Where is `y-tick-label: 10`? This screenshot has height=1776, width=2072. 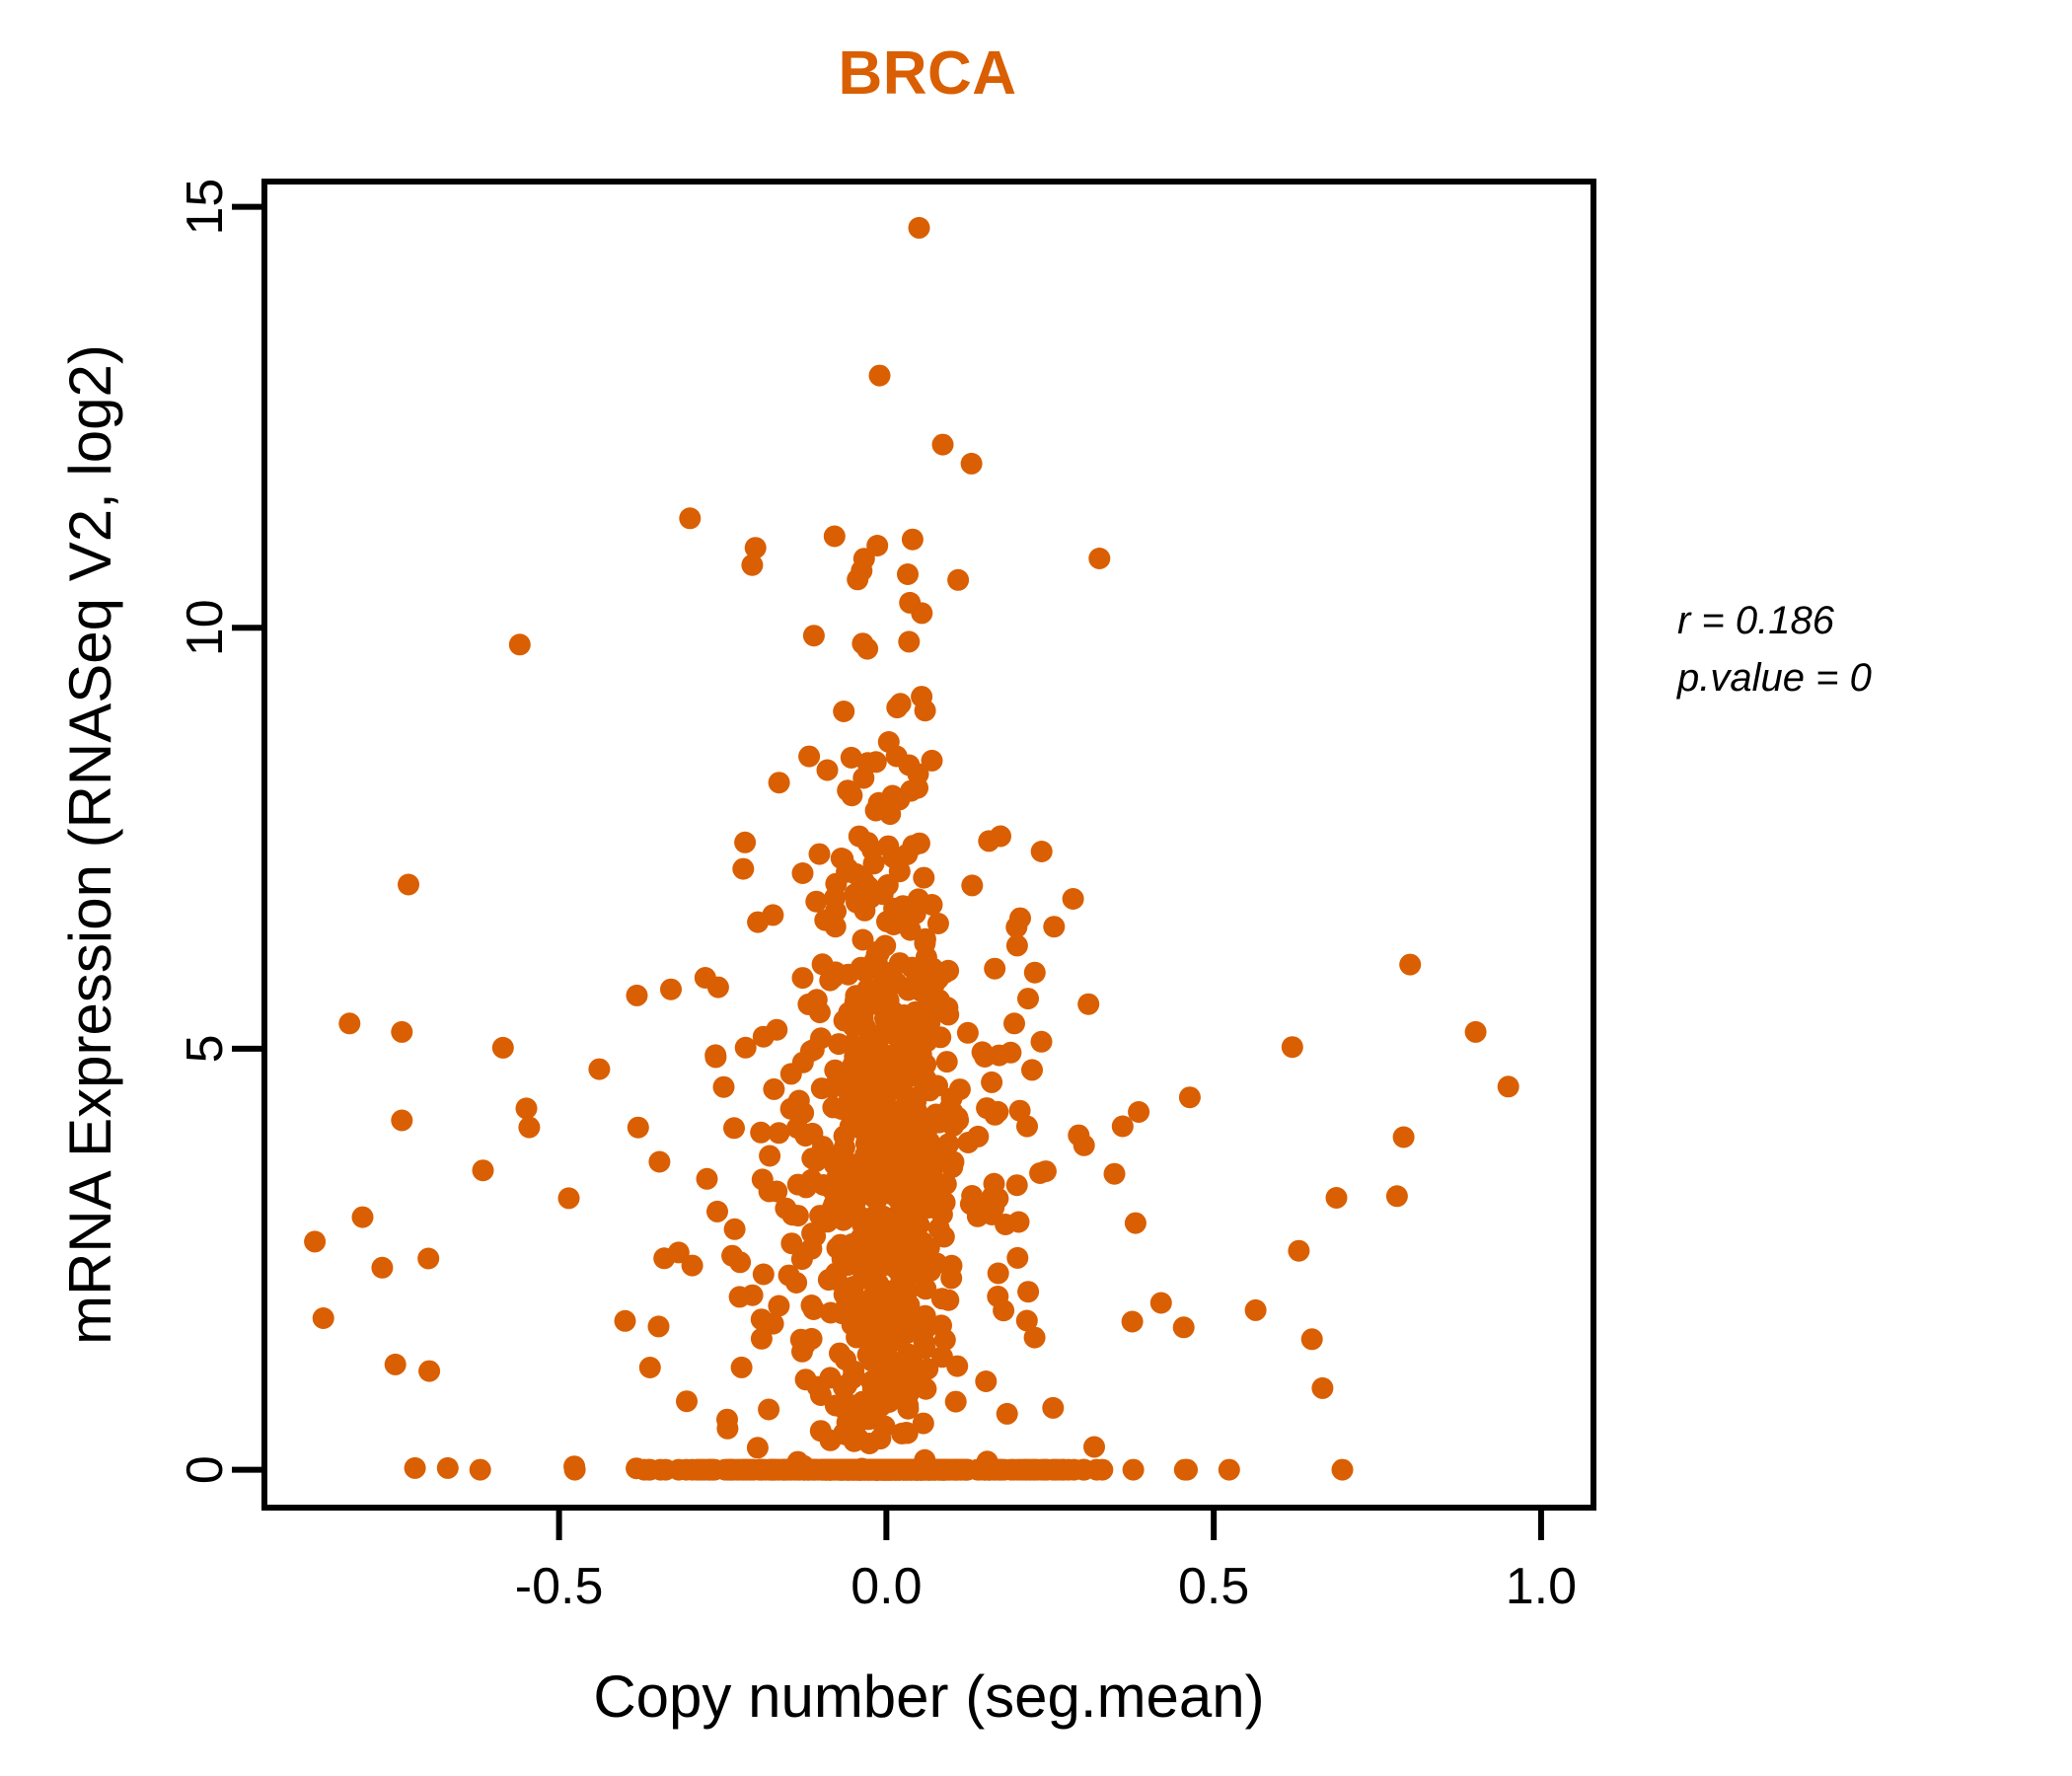 y-tick-label: 10 is located at coordinates (205, 628).